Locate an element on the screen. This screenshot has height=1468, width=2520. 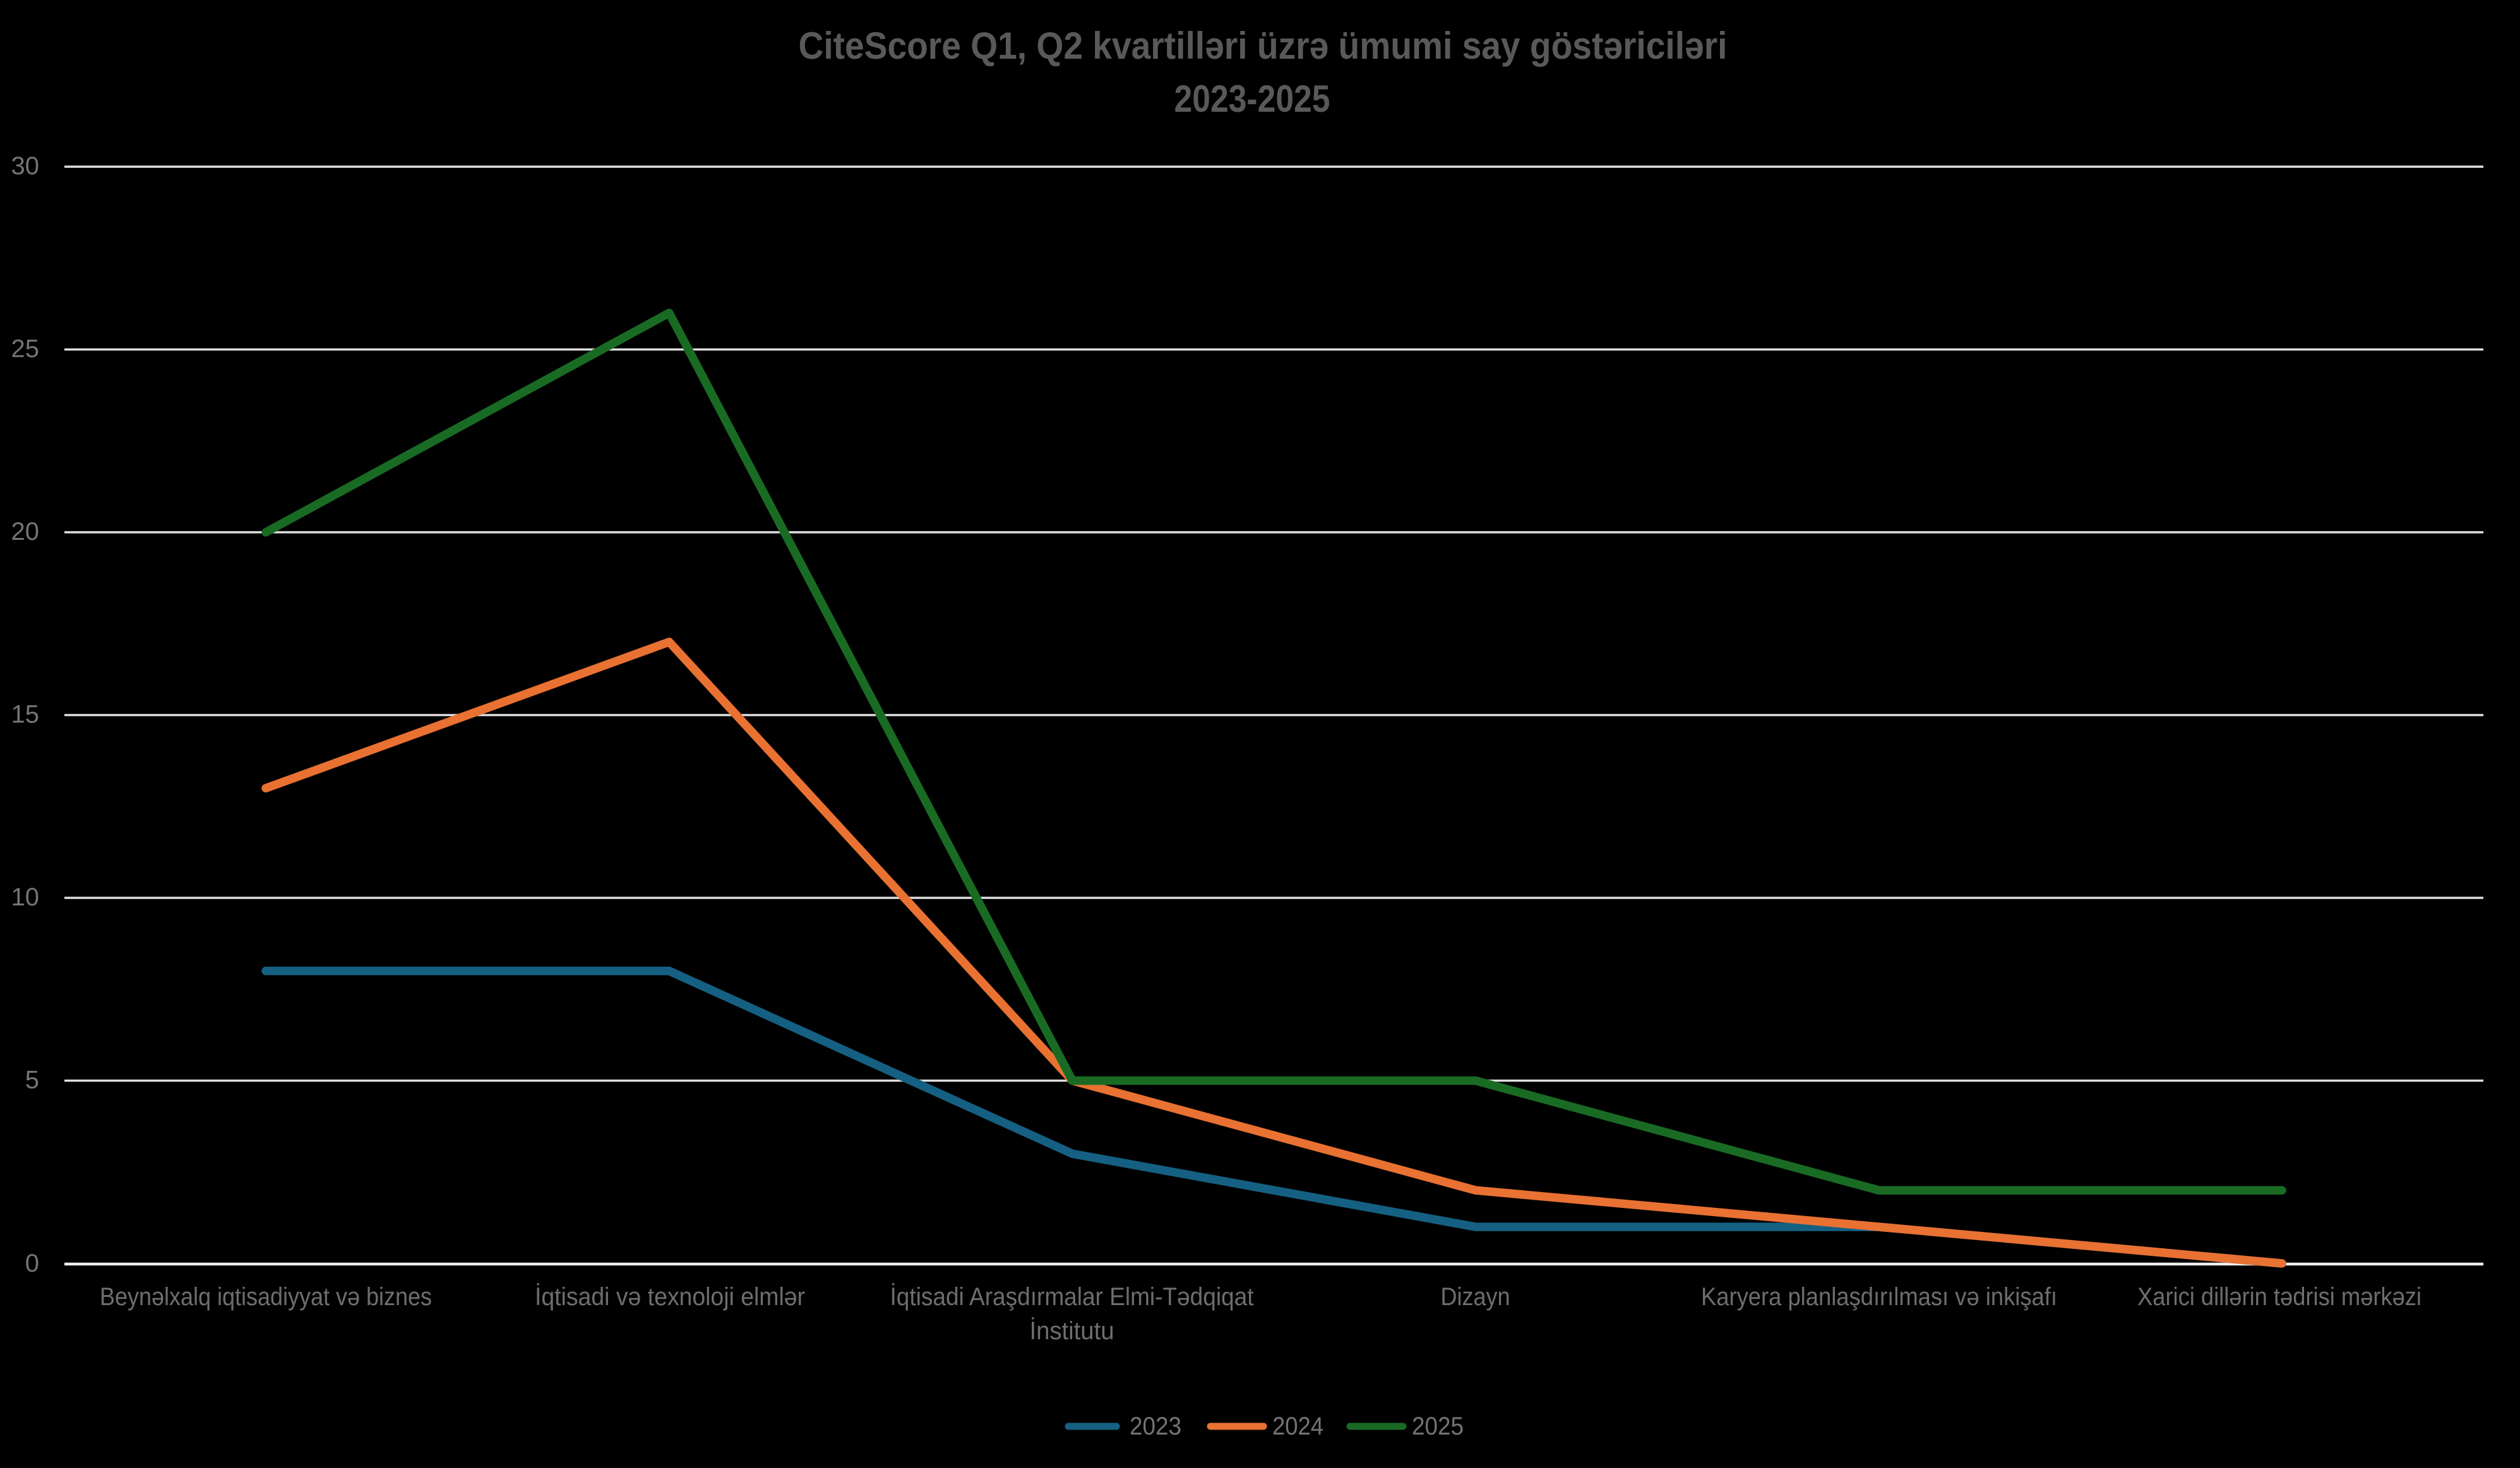
svg-text: 2024 is located at coordinates (1297, 1426).